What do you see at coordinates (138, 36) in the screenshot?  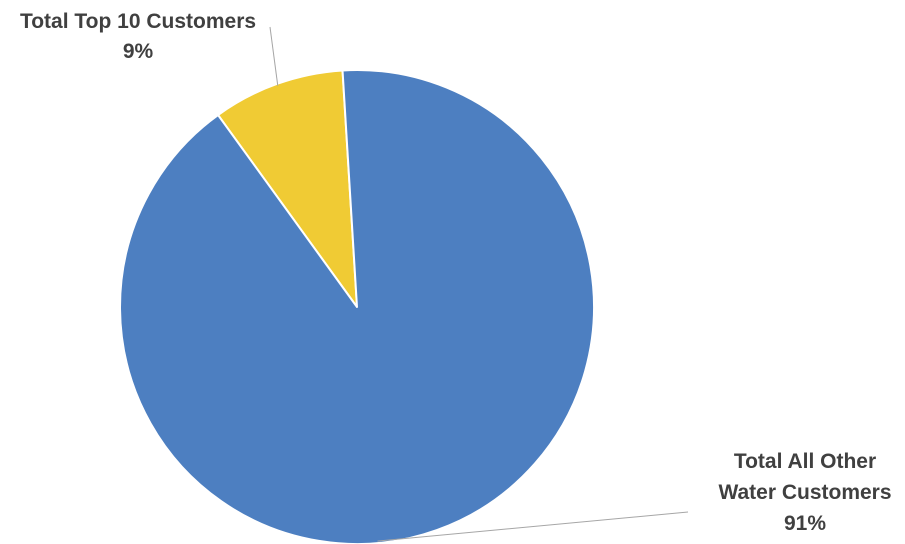 I see `slice-label-top-10-customers: Total Top 10 Customers 9%` at bounding box center [138, 36].